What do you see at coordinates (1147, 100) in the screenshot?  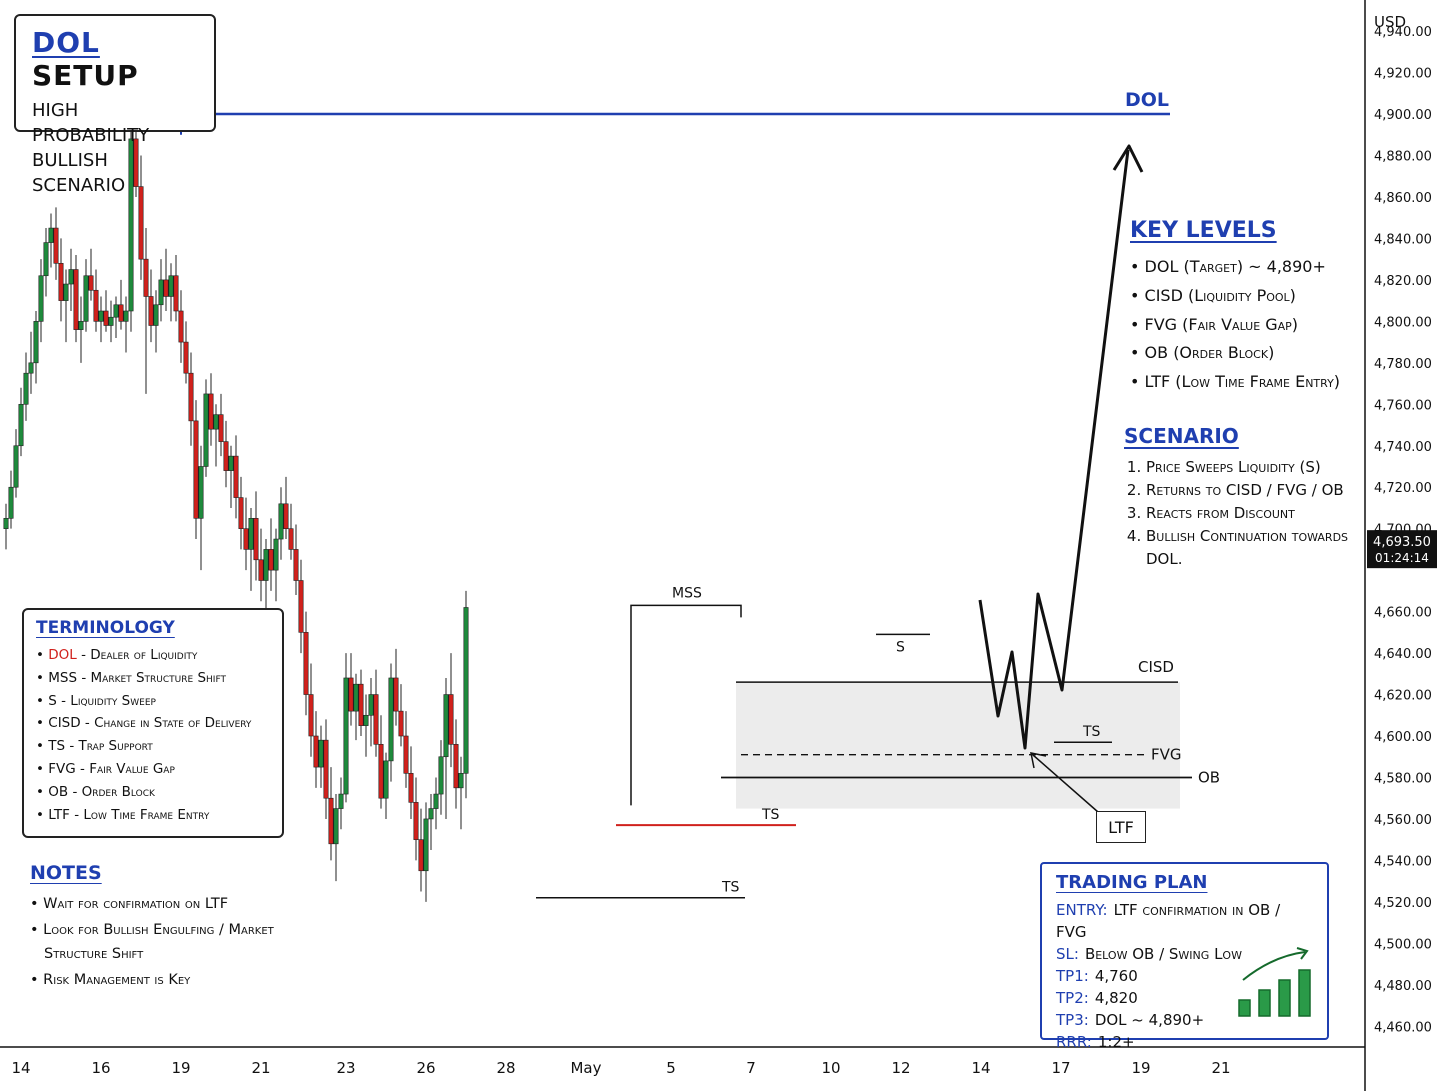 I see `dol-label: DOL` at bounding box center [1147, 100].